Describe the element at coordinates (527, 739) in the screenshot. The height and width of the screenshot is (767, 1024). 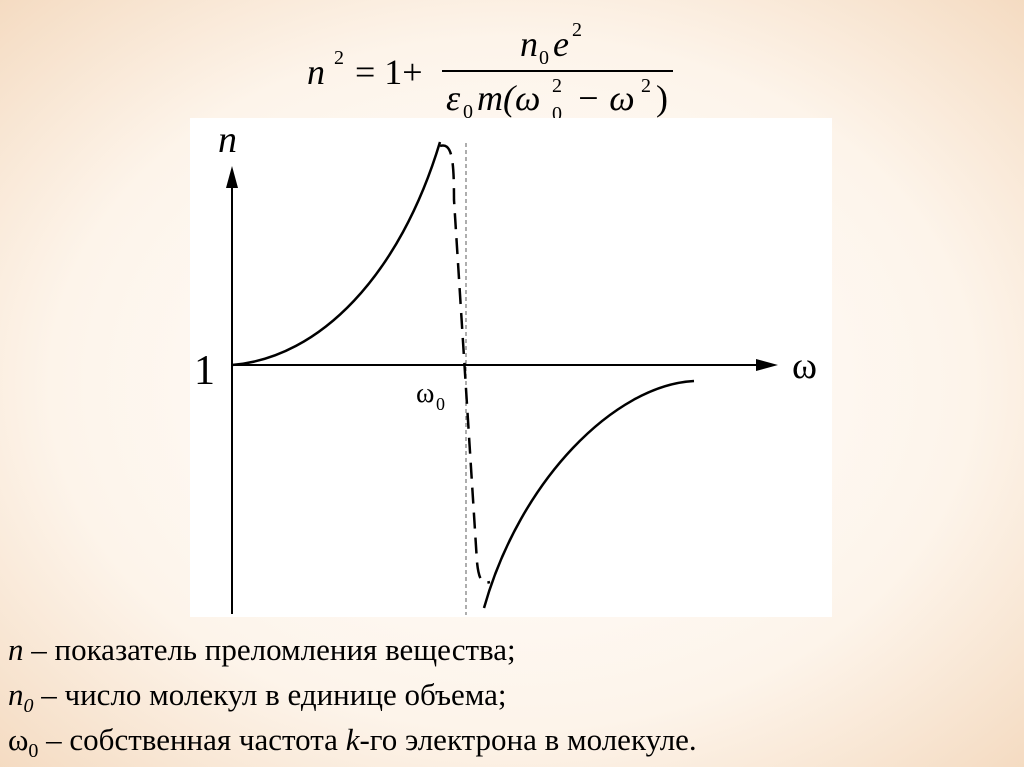
I see `note-text: -го электрона в молекуле.` at that location.